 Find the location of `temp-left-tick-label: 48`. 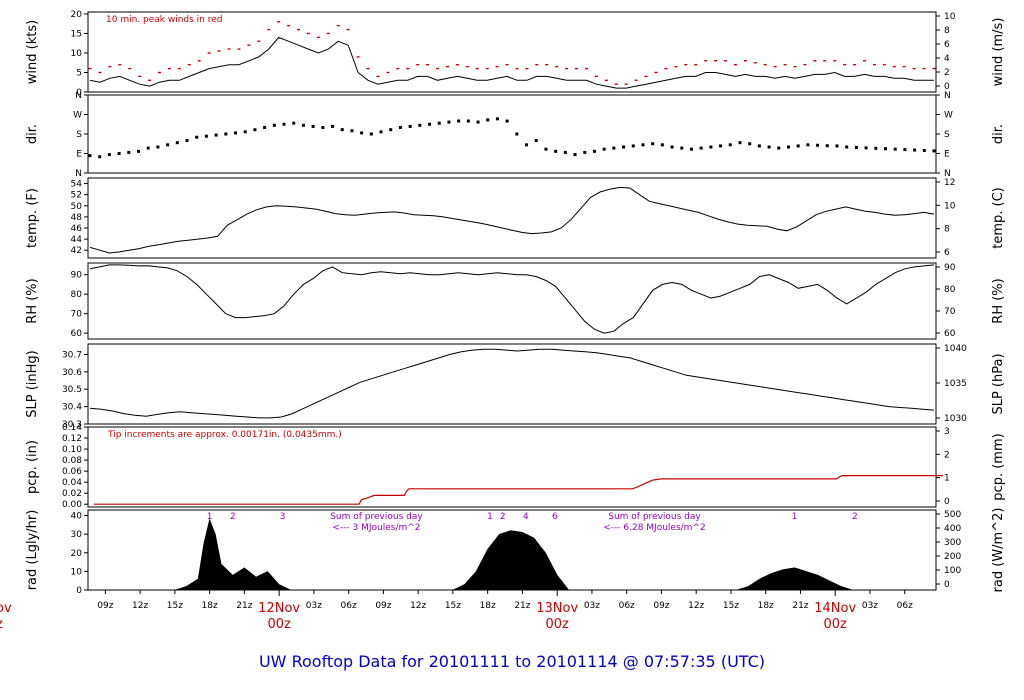

temp-left-tick-label: 48 is located at coordinates (77, 218).